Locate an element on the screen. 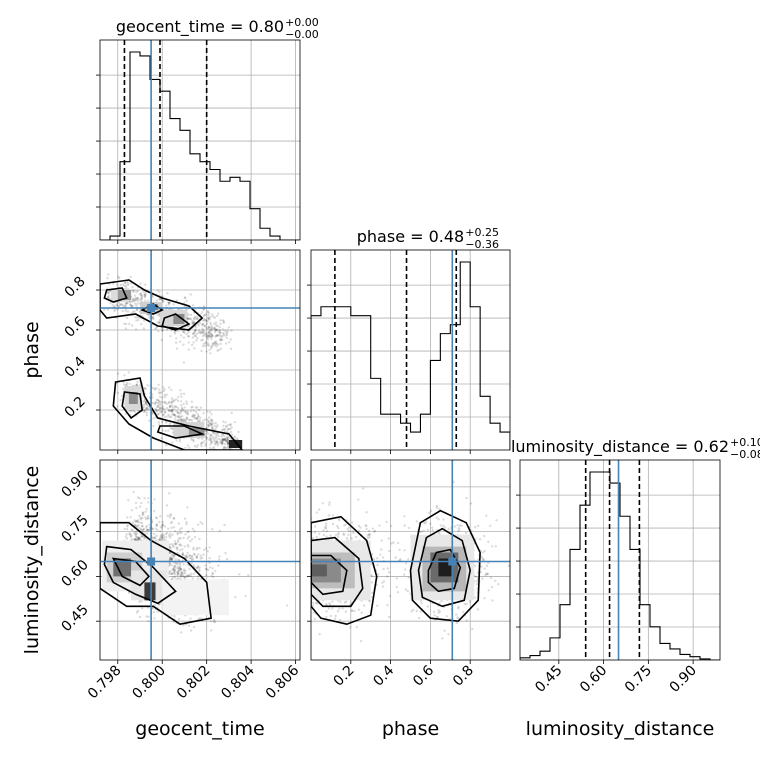 This screenshot has width=760, height=760. x-tick-label: 0.804 is located at coordinates (238, 682).